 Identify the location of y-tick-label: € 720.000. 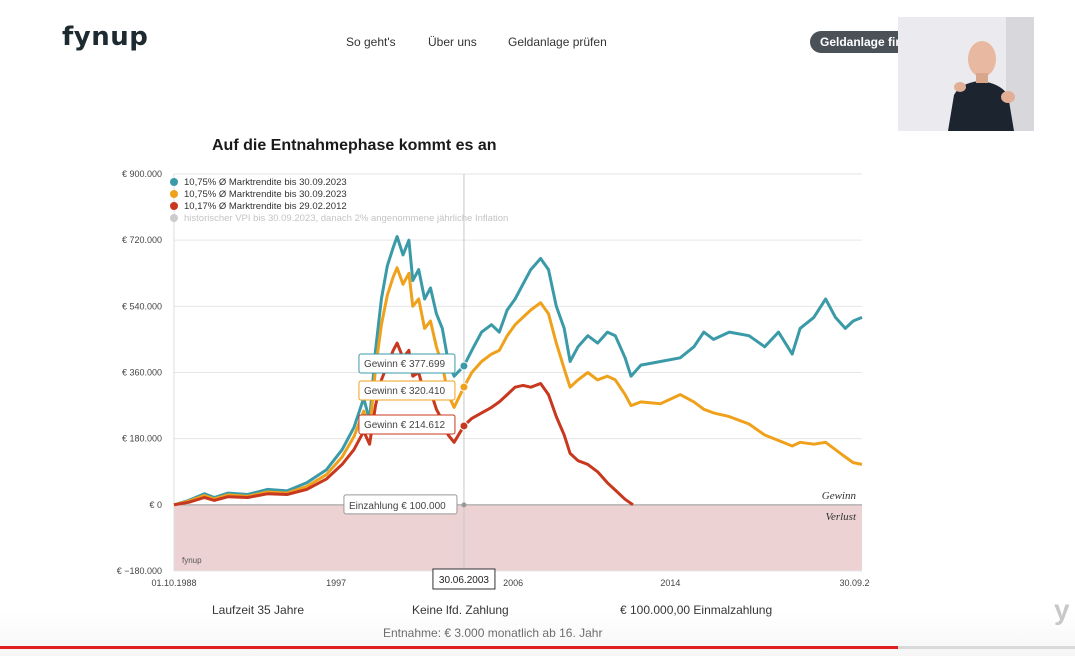
(142, 240).